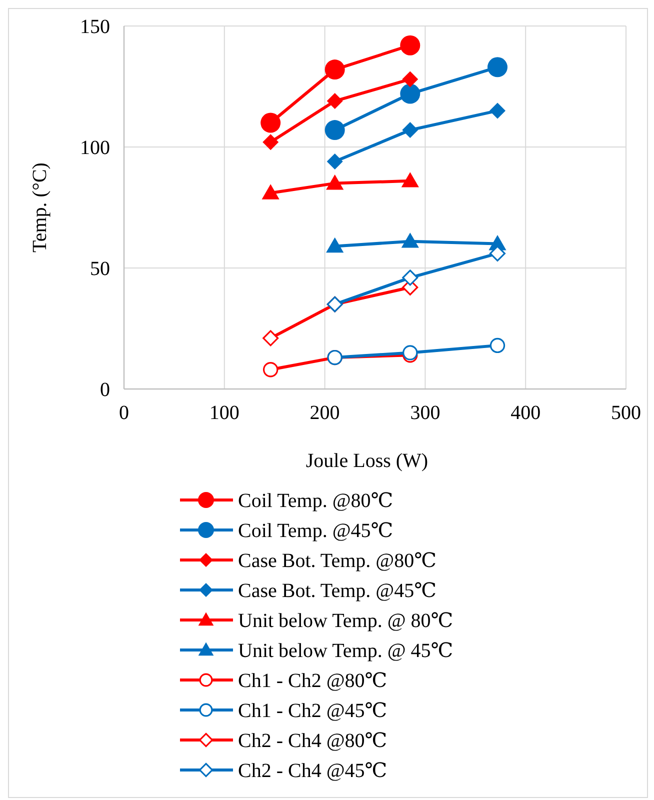 The width and height of the screenshot is (654, 800). What do you see at coordinates (346, 651) in the screenshot?
I see `legend-label: Unit below Temp. @ 45℃` at bounding box center [346, 651].